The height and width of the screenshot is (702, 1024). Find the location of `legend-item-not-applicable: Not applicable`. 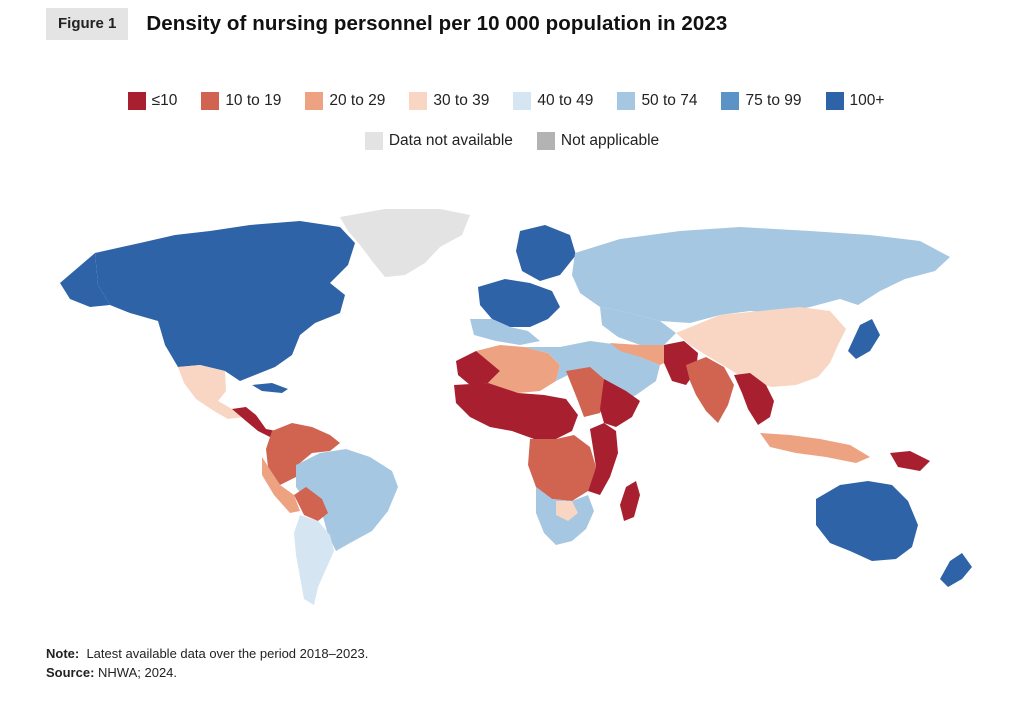

legend-item-not-applicable: Not applicable is located at coordinates (598, 141).